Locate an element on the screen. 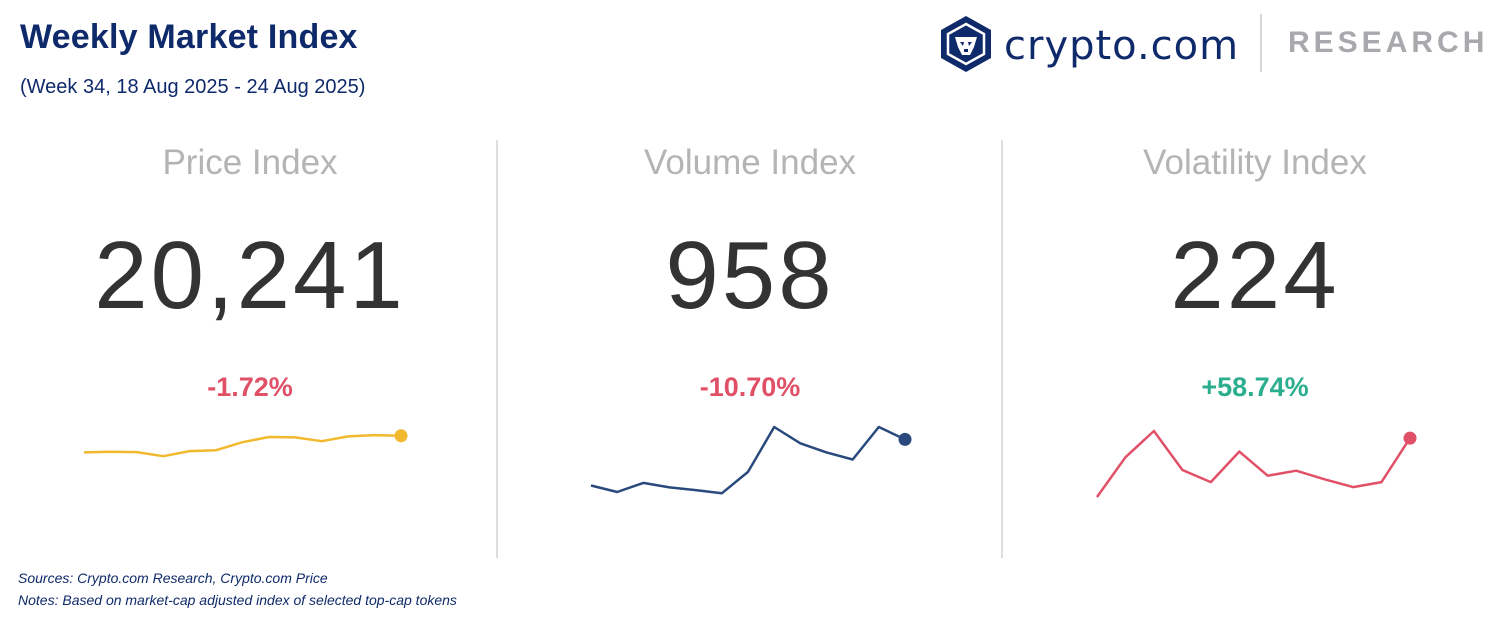 This screenshot has width=1500, height=625. page-subtitle: (Week 34, 18 Aug 2025 - 24 Aug 2025) is located at coordinates (192, 87).